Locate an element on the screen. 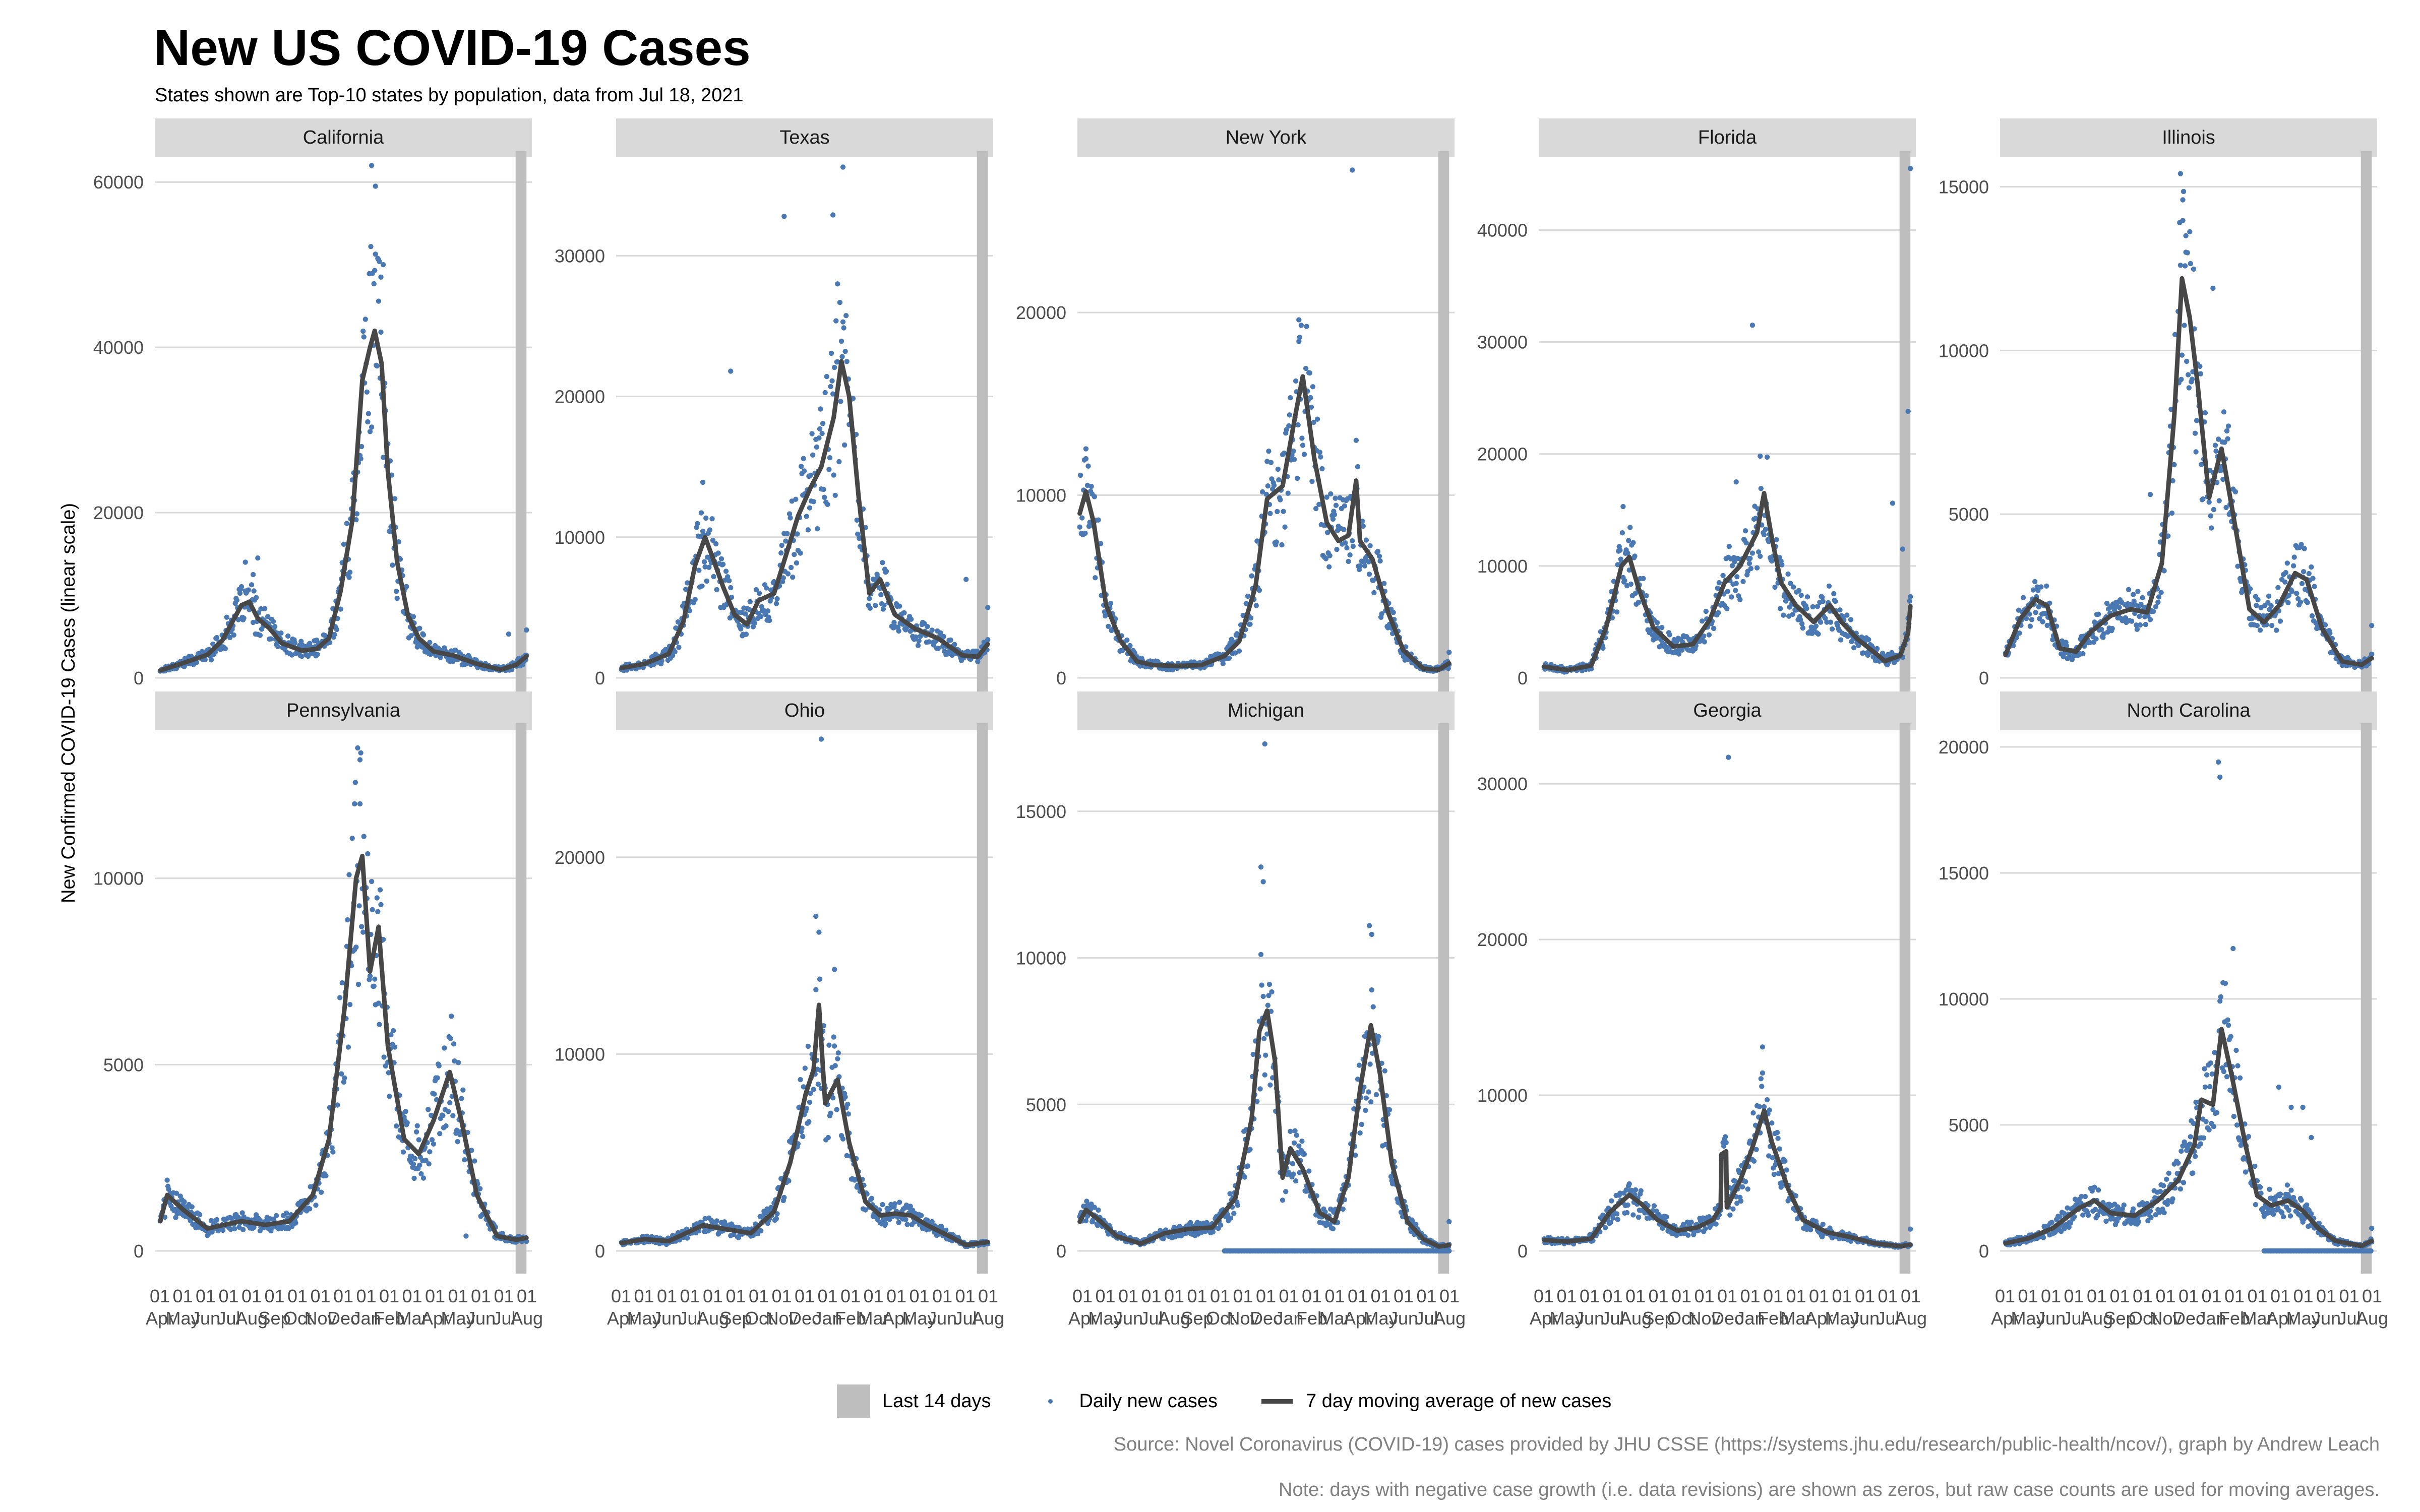 The image size is (2420, 1512). moving-average-line is located at coordinates (804, 514).